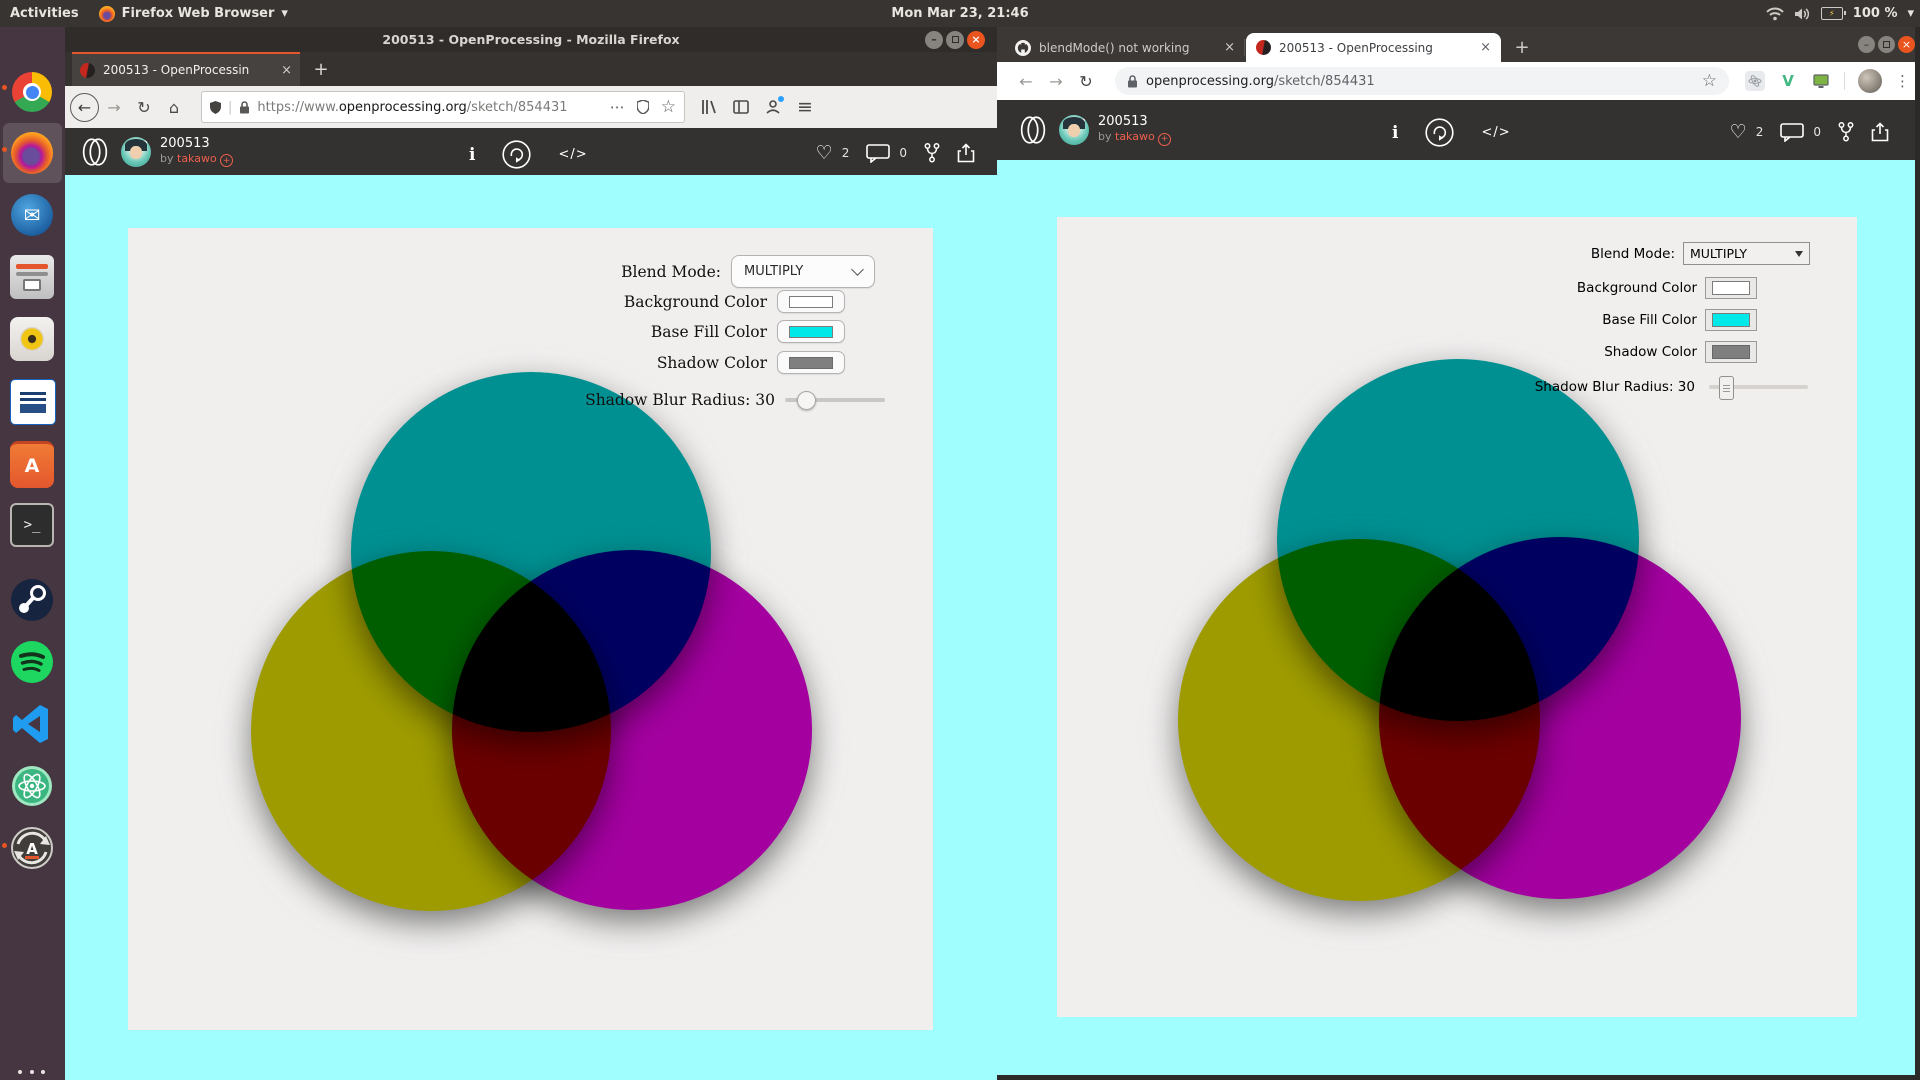 The width and height of the screenshot is (1920, 1080). What do you see at coordinates (33, 402) in the screenshot?
I see `dock-item-libreoffice-writer` at bounding box center [33, 402].